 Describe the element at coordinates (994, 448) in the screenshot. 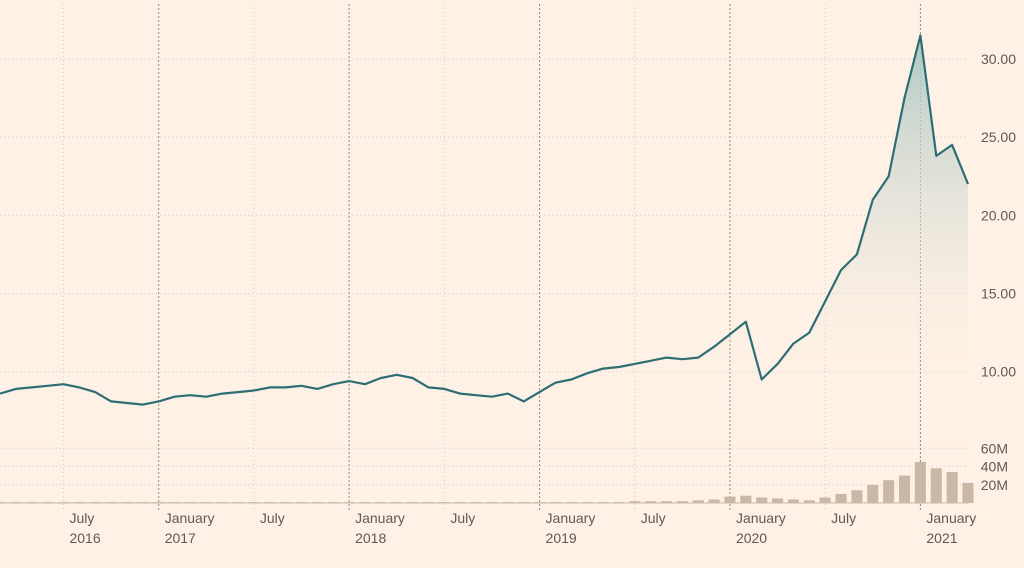

I see `volume-tick-label: 60M` at that location.